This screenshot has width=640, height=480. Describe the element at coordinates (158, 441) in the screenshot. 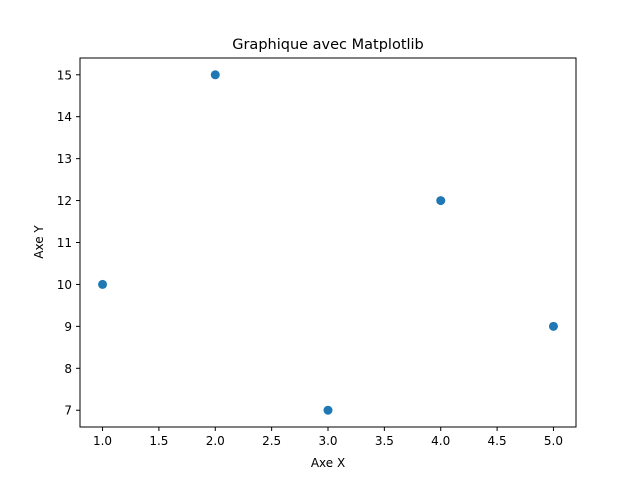

I see `x-tick-label: 1.5` at that location.